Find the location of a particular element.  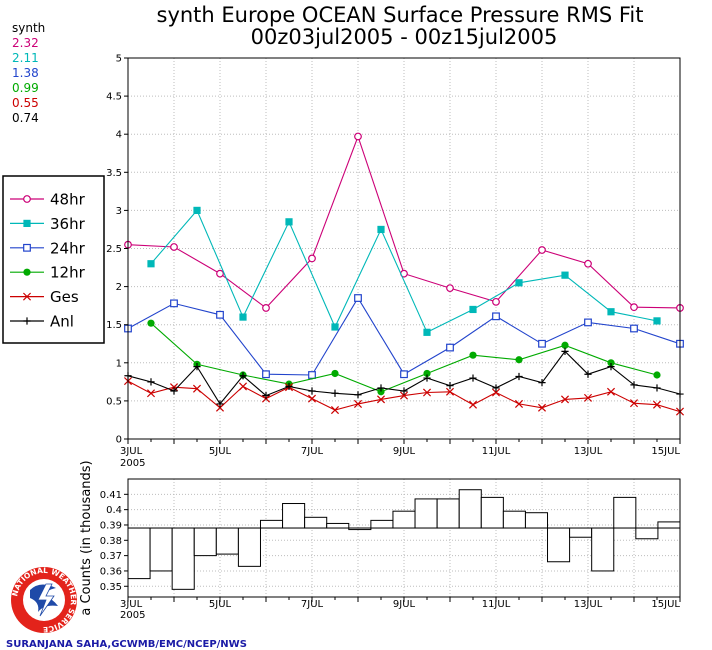

count-y-tick-label: 0.38 is located at coordinates (111, 541).